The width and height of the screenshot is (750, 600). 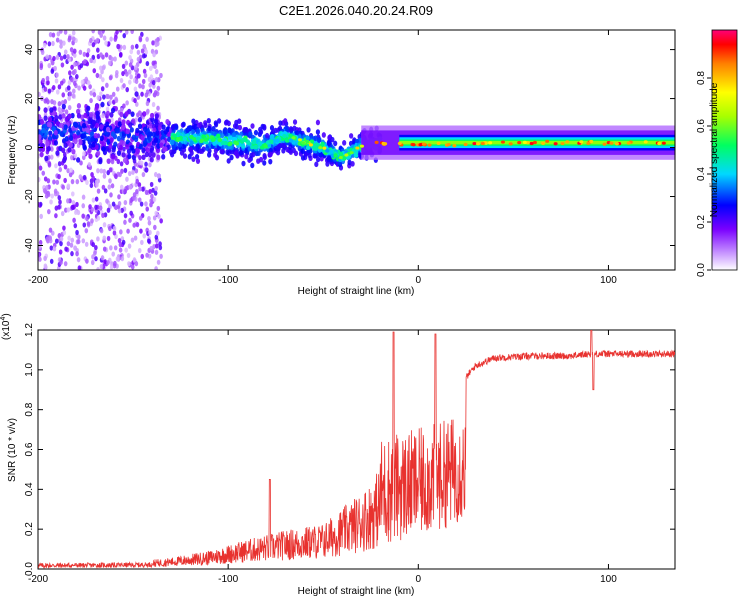 I want to click on colorbar-tick-label: 0.2, so click(x=701, y=222).